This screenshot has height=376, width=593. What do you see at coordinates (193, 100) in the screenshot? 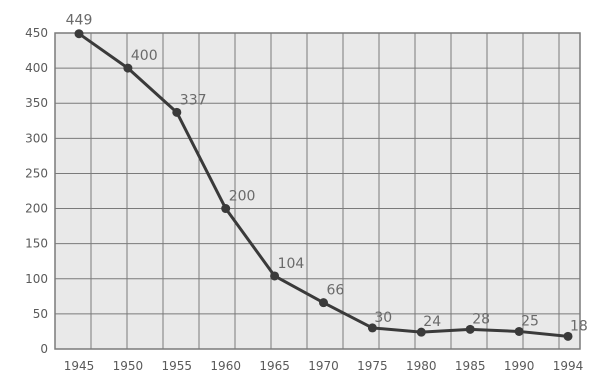
I see `data-label: 337` at bounding box center [193, 100].